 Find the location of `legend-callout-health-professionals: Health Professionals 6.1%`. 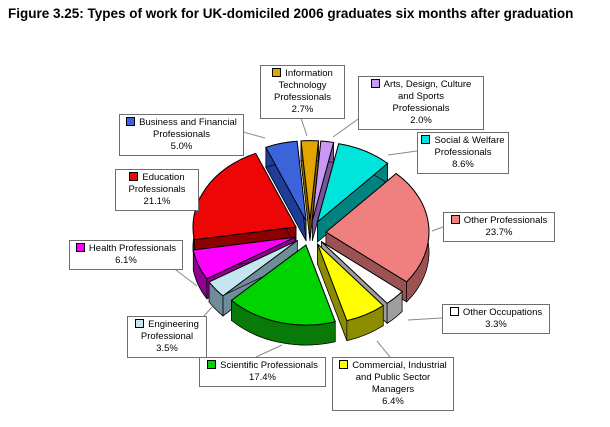

legend-callout-health-professionals: Health Professionals 6.1% is located at coordinates (126, 255).